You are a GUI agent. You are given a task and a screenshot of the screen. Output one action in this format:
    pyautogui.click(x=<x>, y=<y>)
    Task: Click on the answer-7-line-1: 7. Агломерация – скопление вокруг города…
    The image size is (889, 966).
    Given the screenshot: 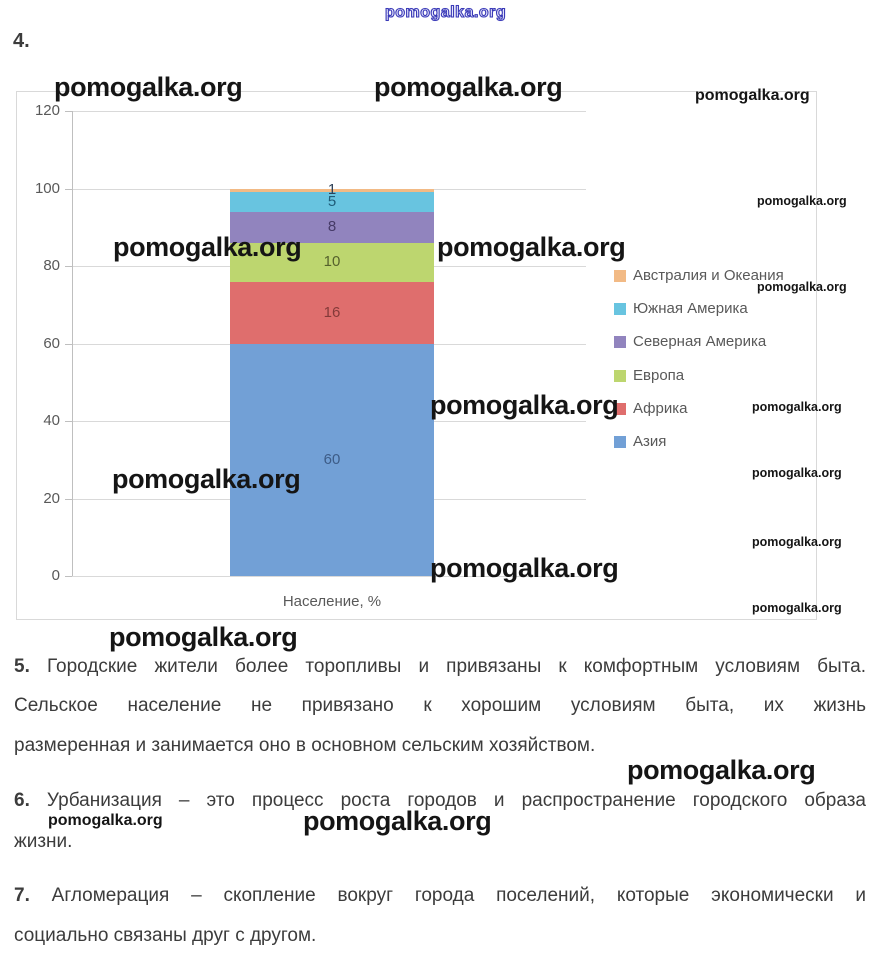 What is the action you would take?
    pyautogui.click(x=440, y=895)
    